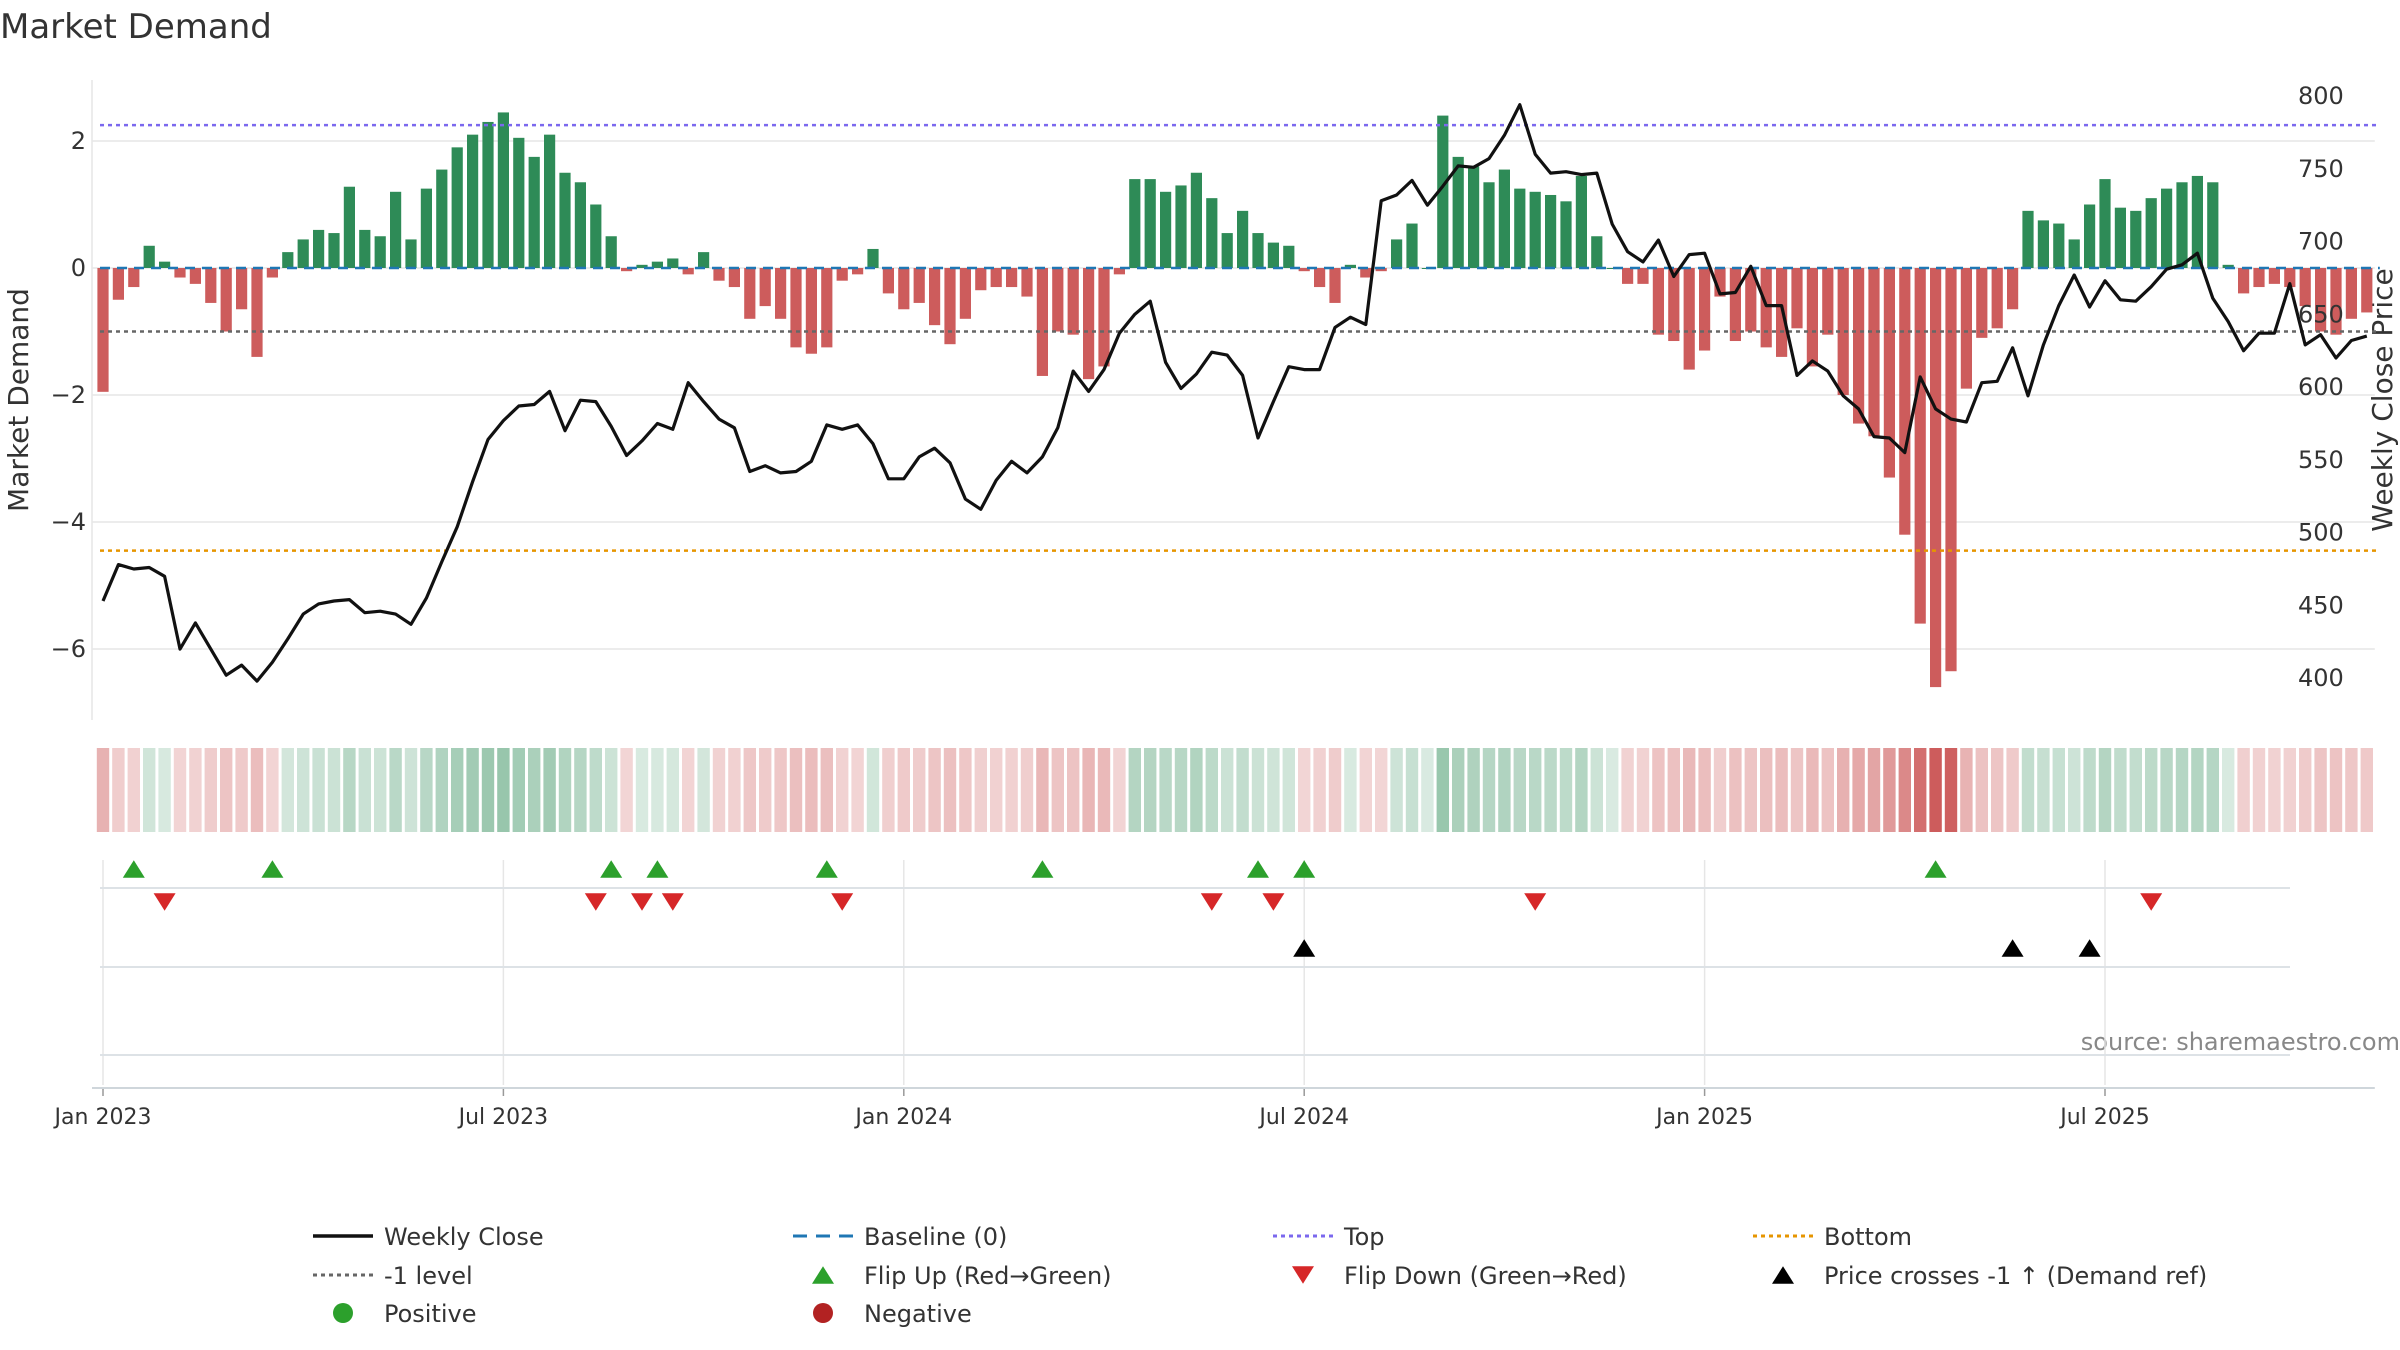  Describe the element at coordinates (18, 400) in the screenshot. I see `left-axis-label: Market Demand` at that location.